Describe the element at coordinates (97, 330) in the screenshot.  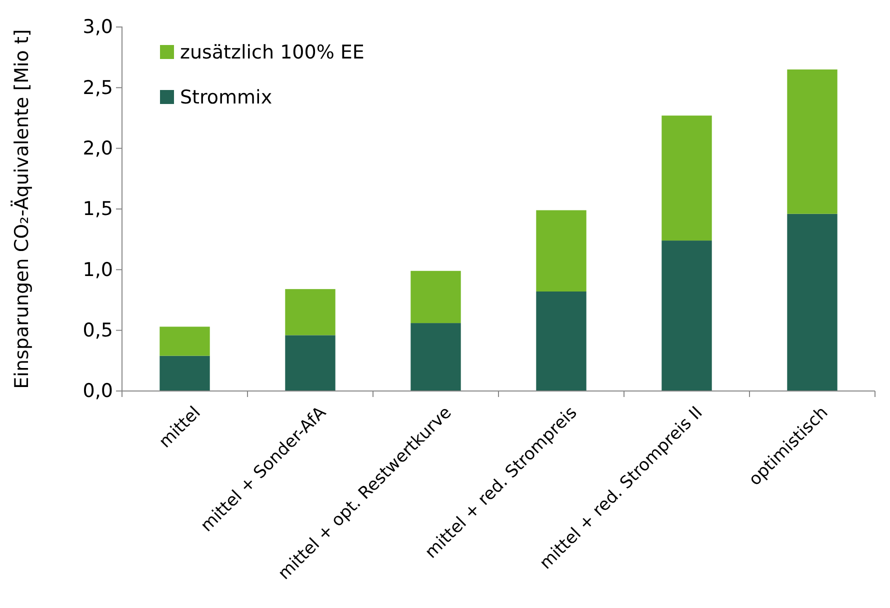
I see `y-tick-label: 0,5` at that location.